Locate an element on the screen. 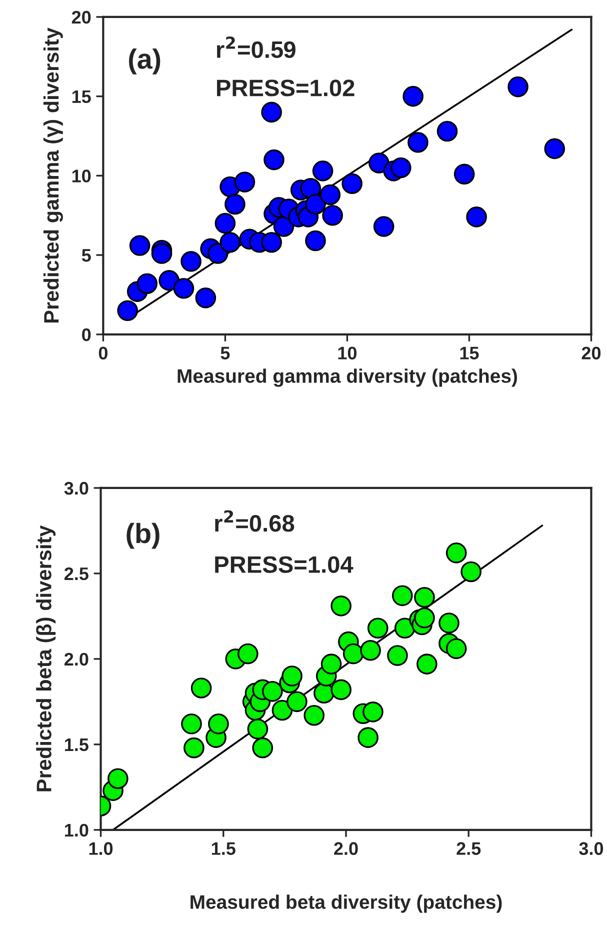 The height and width of the screenshot is (942, 607). annotation: r$^{2}$=0.68 is located at coordinates (254, 521).